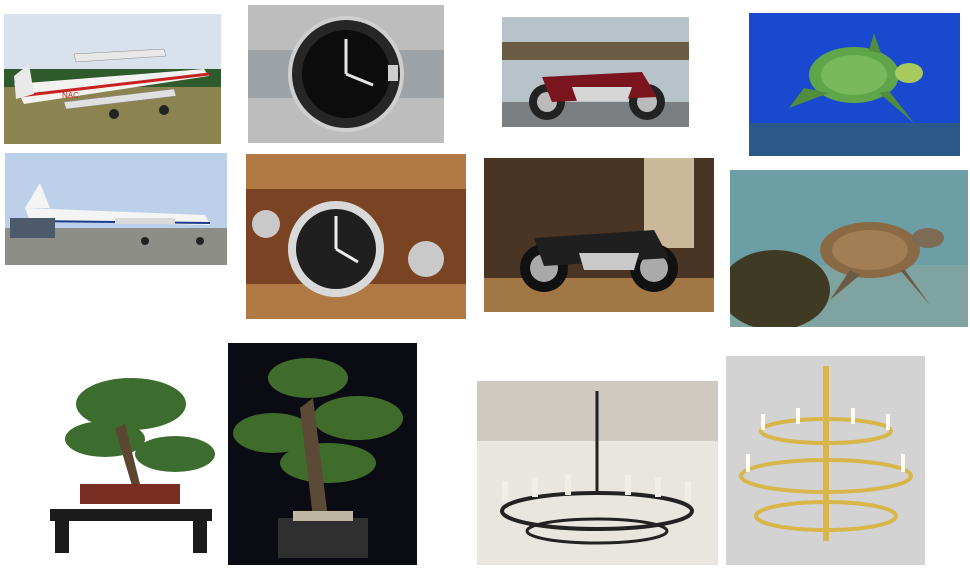 The image size is (970, 572). I want to click on photo-watch-leather-cuff, so click(356, 236).